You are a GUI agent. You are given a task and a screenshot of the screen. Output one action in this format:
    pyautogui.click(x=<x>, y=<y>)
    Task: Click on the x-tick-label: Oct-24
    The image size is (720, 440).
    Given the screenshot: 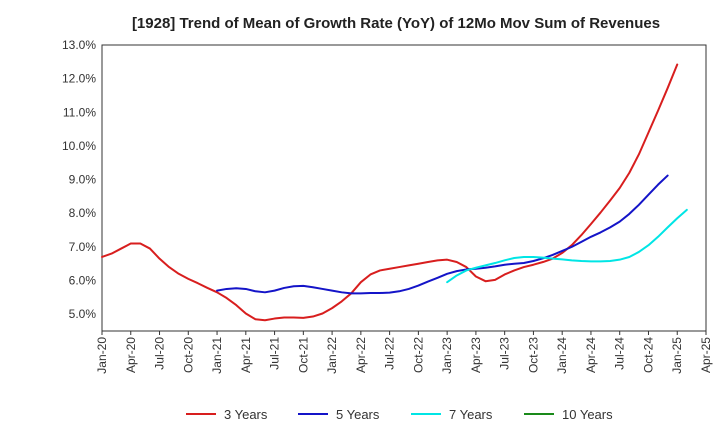 What is the action you would take?
    pyautogui.click(x=648, y=355)
    